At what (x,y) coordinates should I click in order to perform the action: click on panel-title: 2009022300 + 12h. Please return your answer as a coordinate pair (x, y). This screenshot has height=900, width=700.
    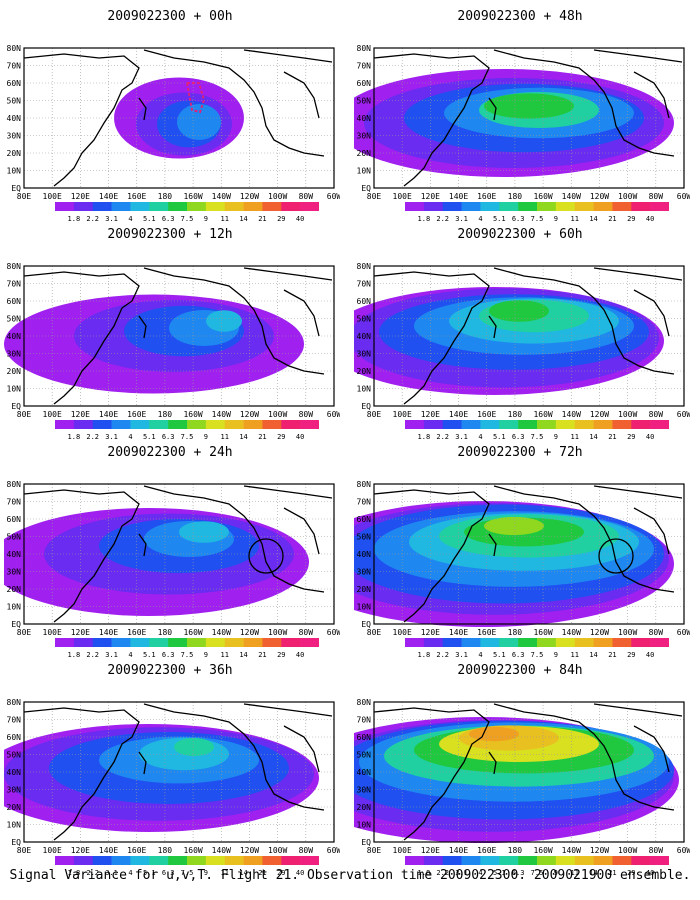
    Looking at the image, I should click on (170, 234).